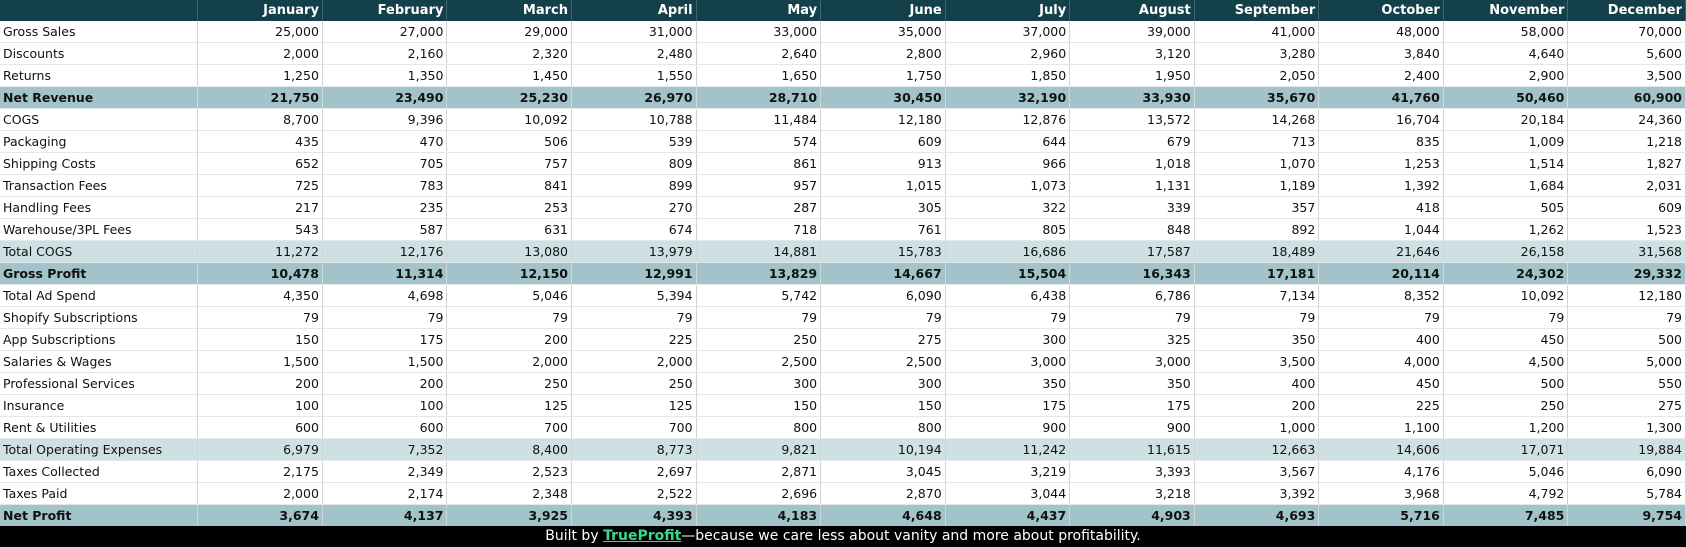 The image size is (1686, 547). What do you see at coordinates (1257, 449) in the screenshot?
I see `value-cell: 12,663` at bounding box center [1257, 449].